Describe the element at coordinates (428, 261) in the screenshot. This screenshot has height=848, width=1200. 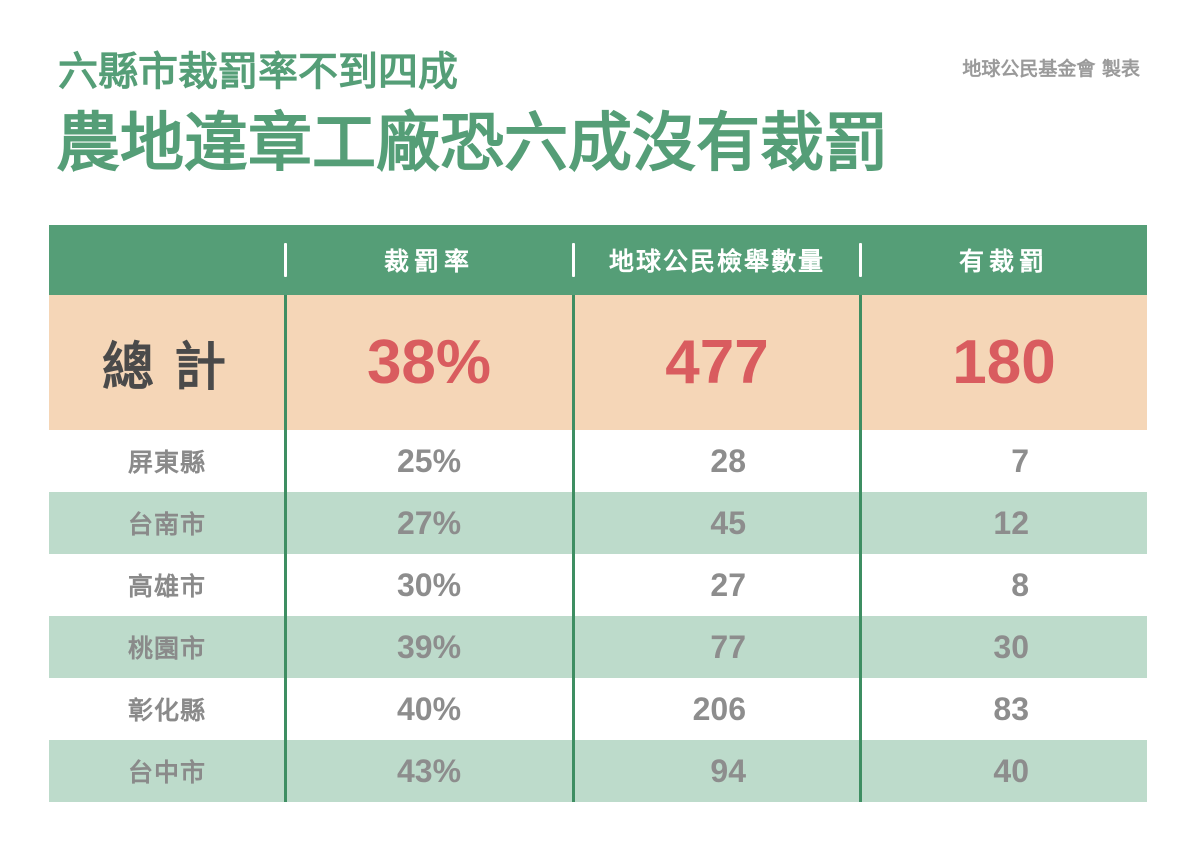
I see `header-cell-rate: 裁罰率` at that location.